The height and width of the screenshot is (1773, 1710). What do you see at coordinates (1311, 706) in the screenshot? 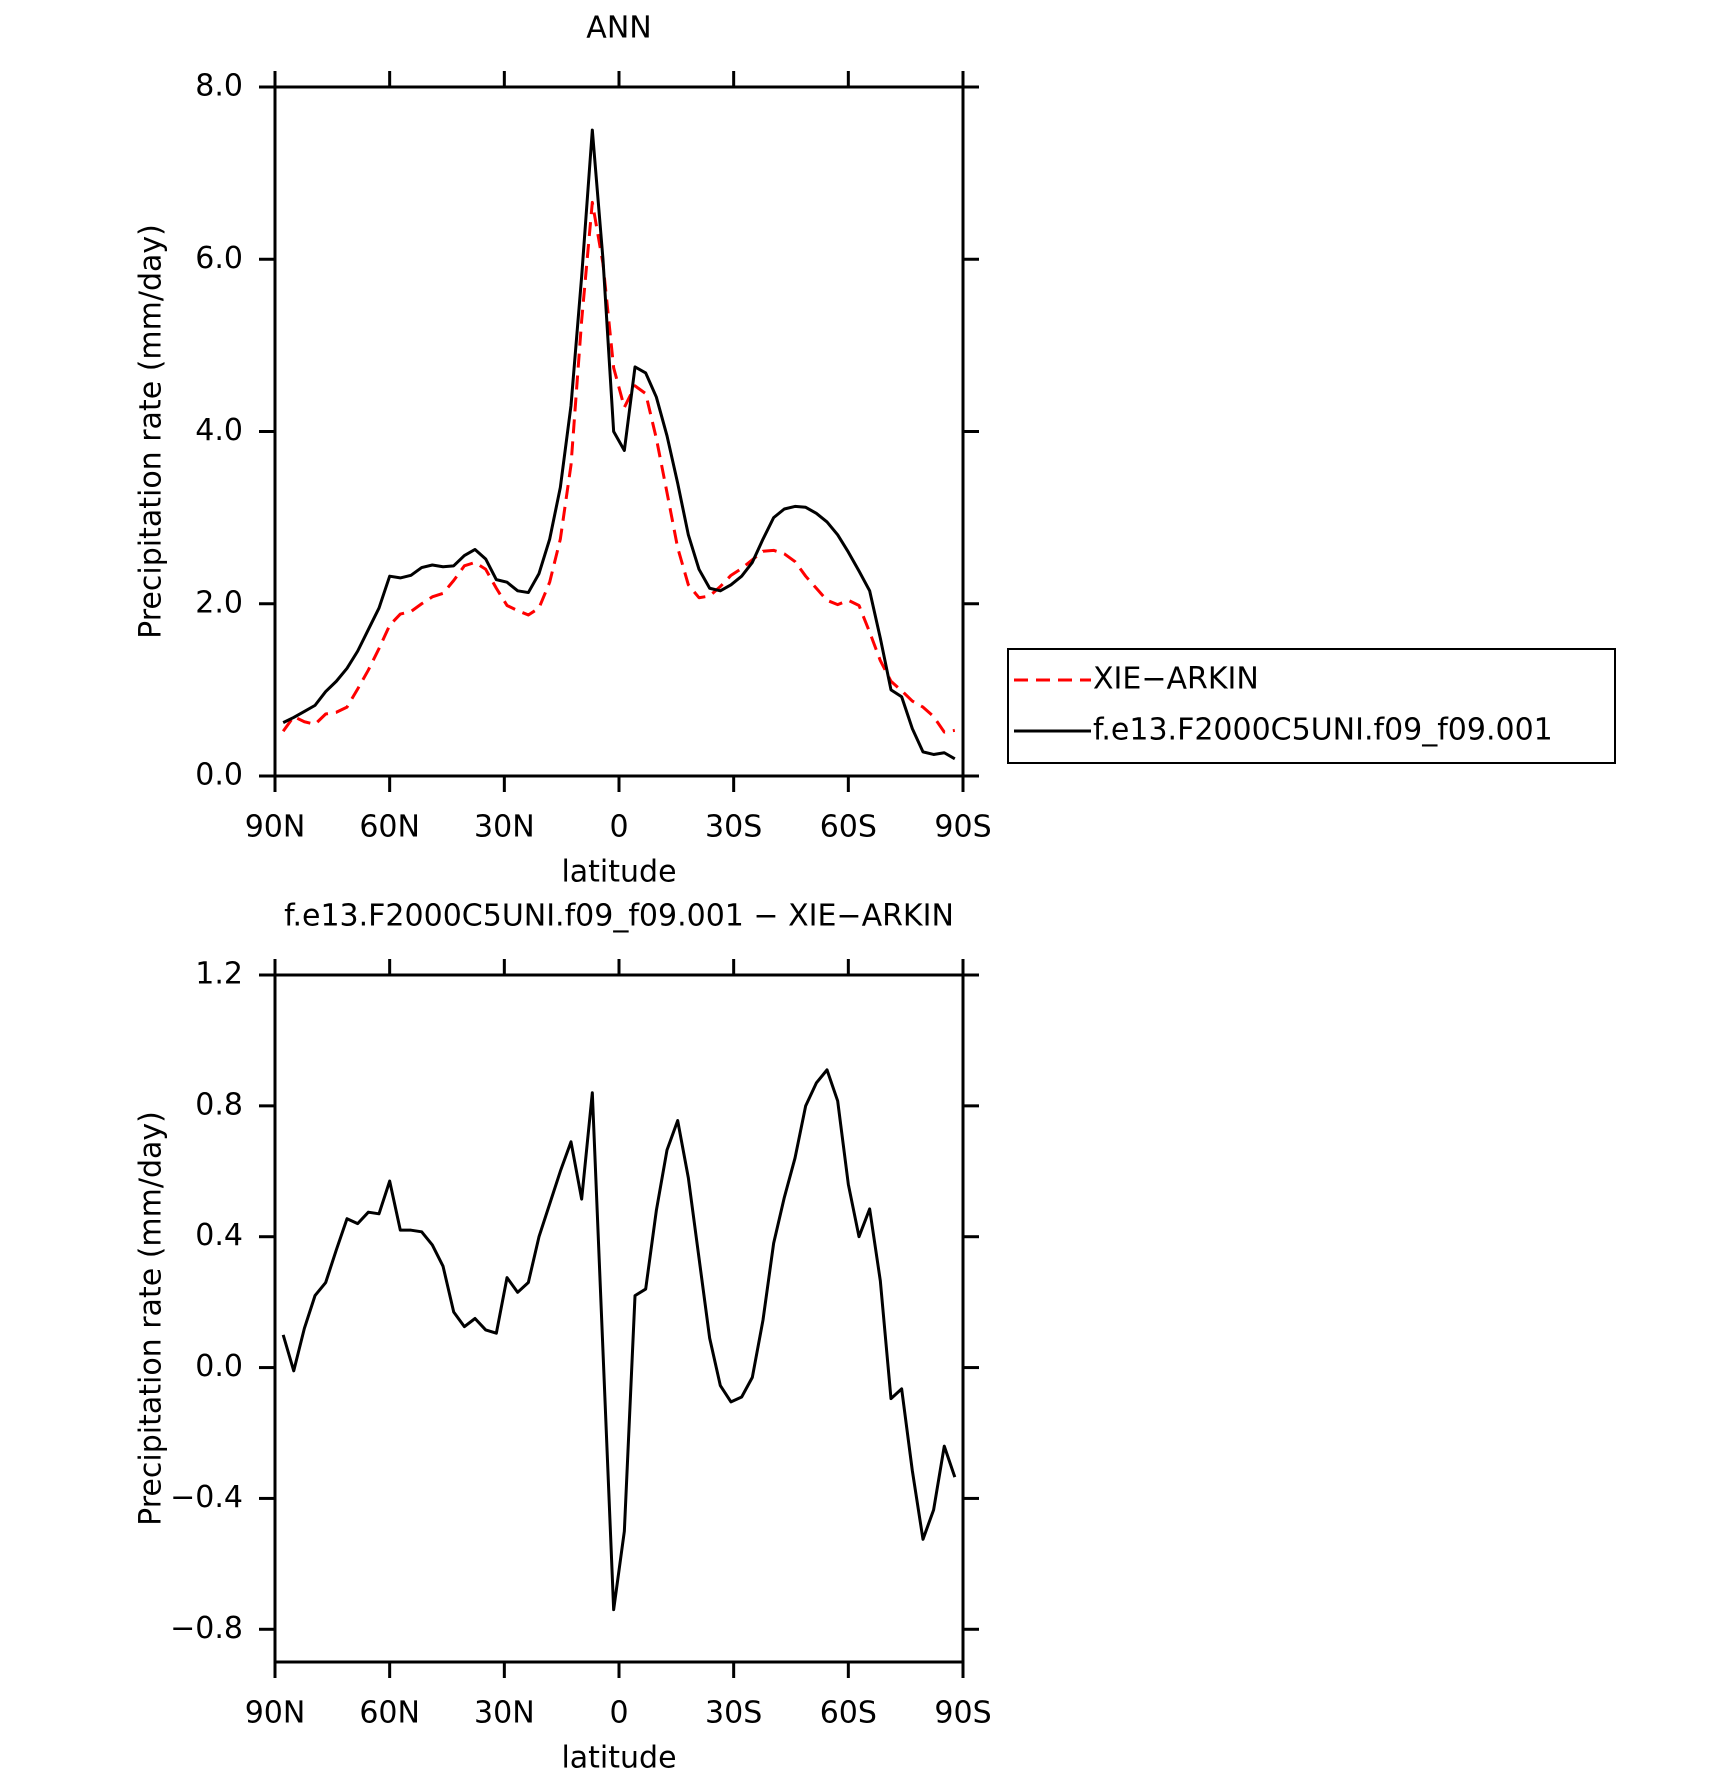
I see `legend-box` at bounding box center [1311, 706].